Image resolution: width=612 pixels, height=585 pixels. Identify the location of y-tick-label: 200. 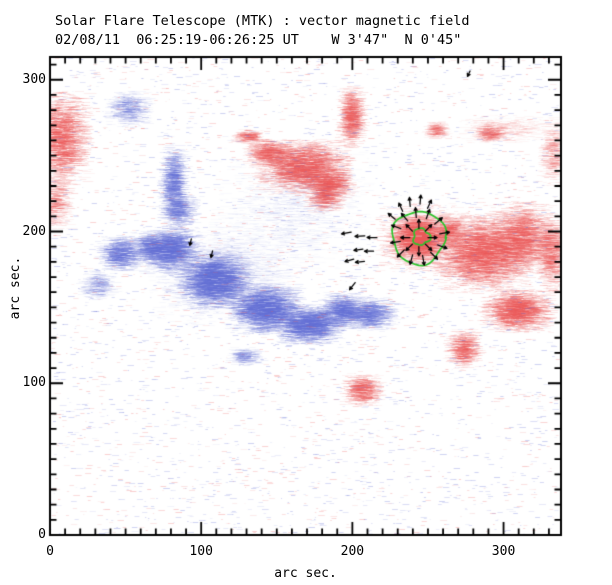
(34, 231).